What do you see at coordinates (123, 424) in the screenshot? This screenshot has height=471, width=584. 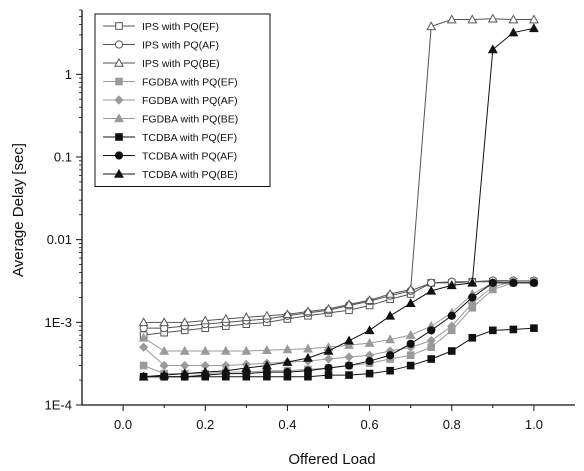 I see `x-tick-label: 0.0` at bounding box center [123, 424].